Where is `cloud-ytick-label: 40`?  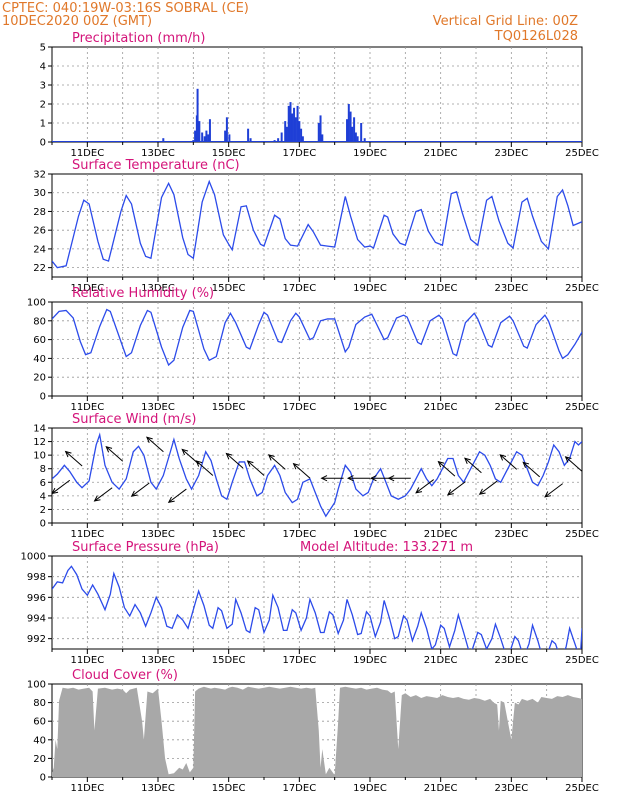 cloud-ytick-label: 40 is located at coordinates (39, 740).